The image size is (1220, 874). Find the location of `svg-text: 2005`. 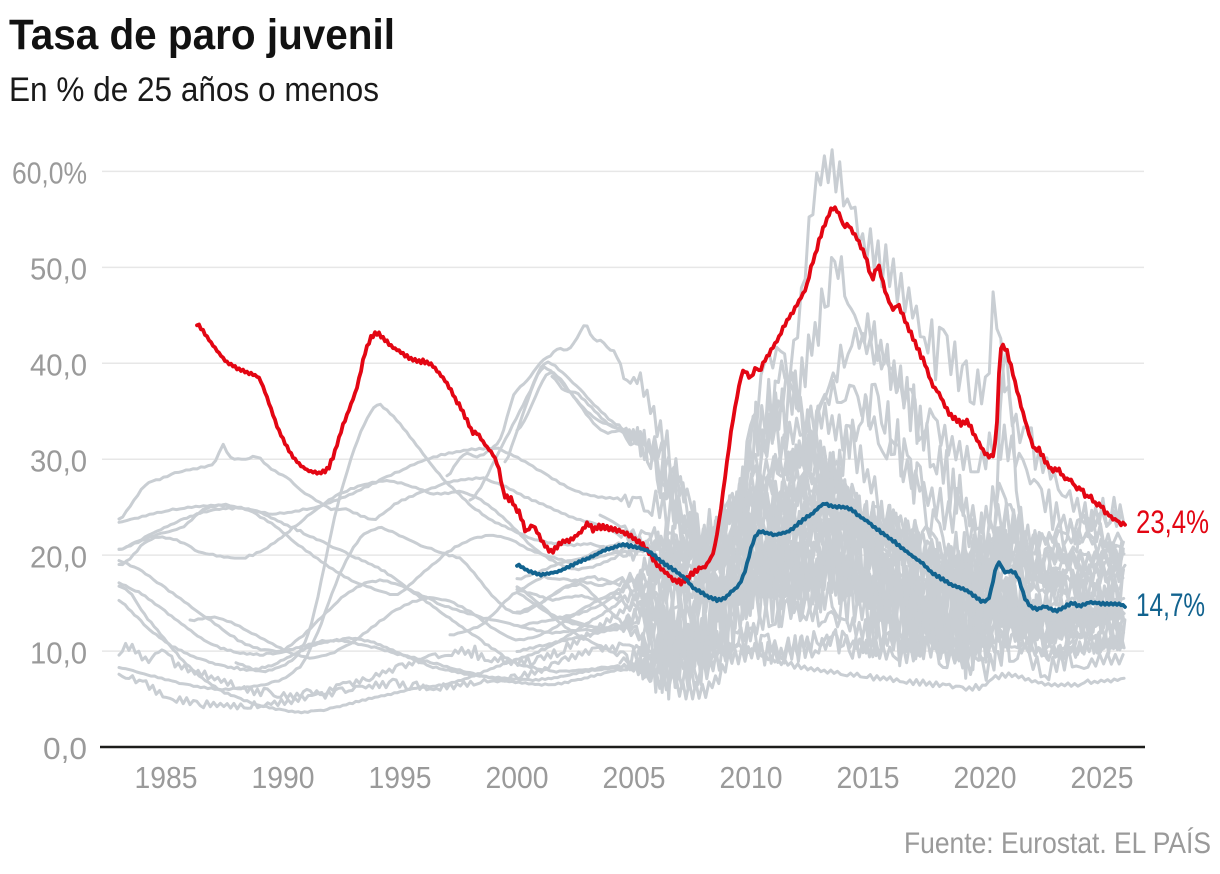

svg-text: 2005 is located at coordinates (634, 777).